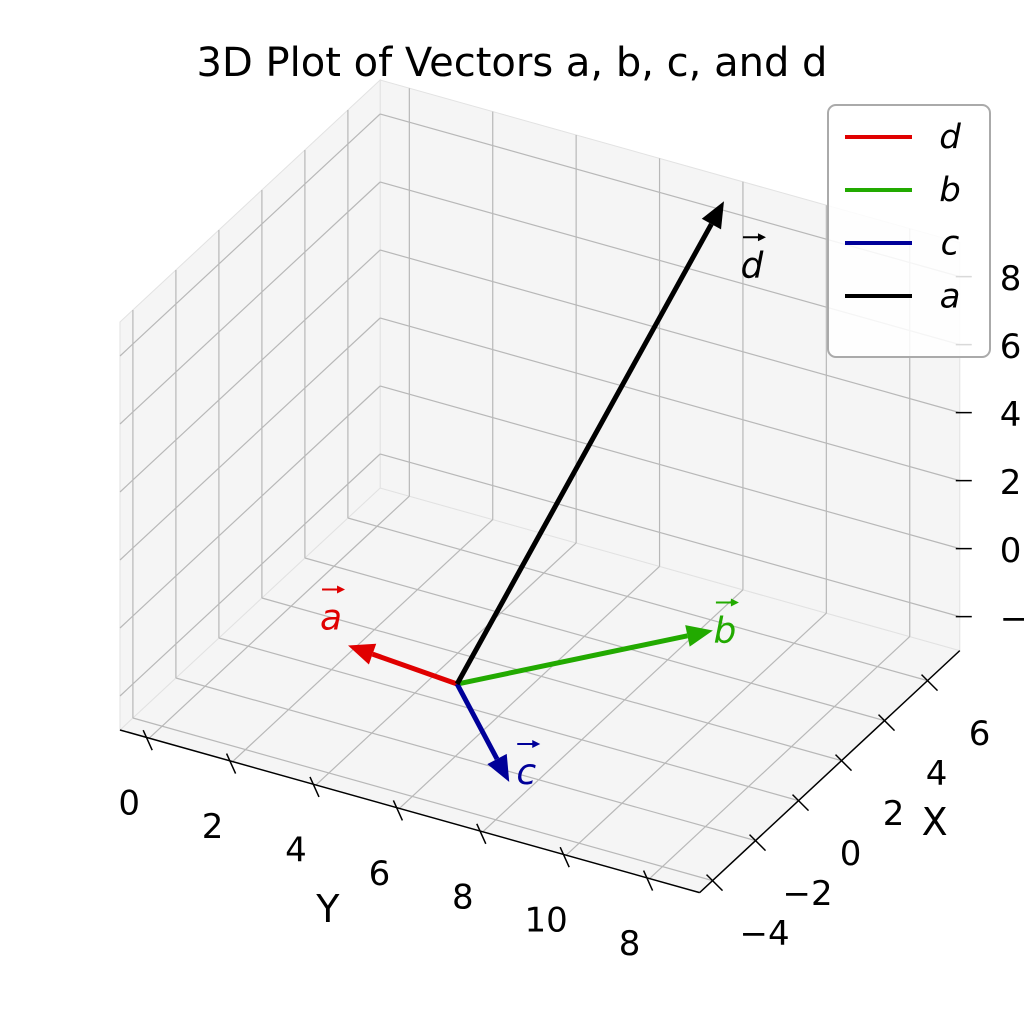  Describe the element at coordinates (331, 617) in the screenshot. I see `vector-label: a` at that location.